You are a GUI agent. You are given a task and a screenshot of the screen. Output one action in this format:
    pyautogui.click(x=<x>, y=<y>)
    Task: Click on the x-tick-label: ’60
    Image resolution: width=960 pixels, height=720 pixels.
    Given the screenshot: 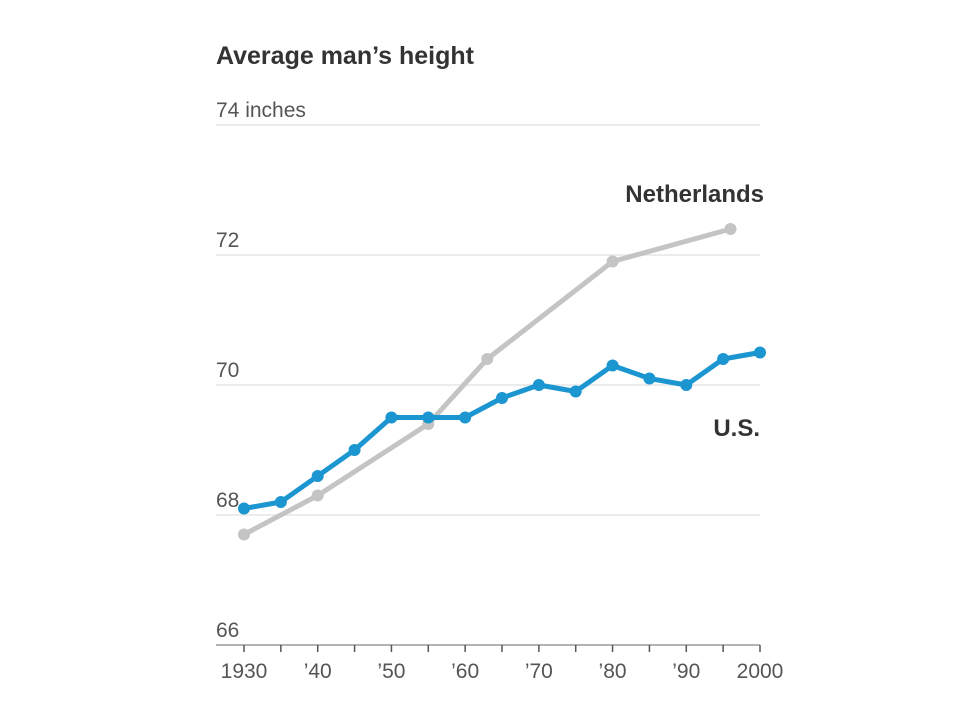 What is the action you would take?
    pyautogui.click(x=465, y=671)
    